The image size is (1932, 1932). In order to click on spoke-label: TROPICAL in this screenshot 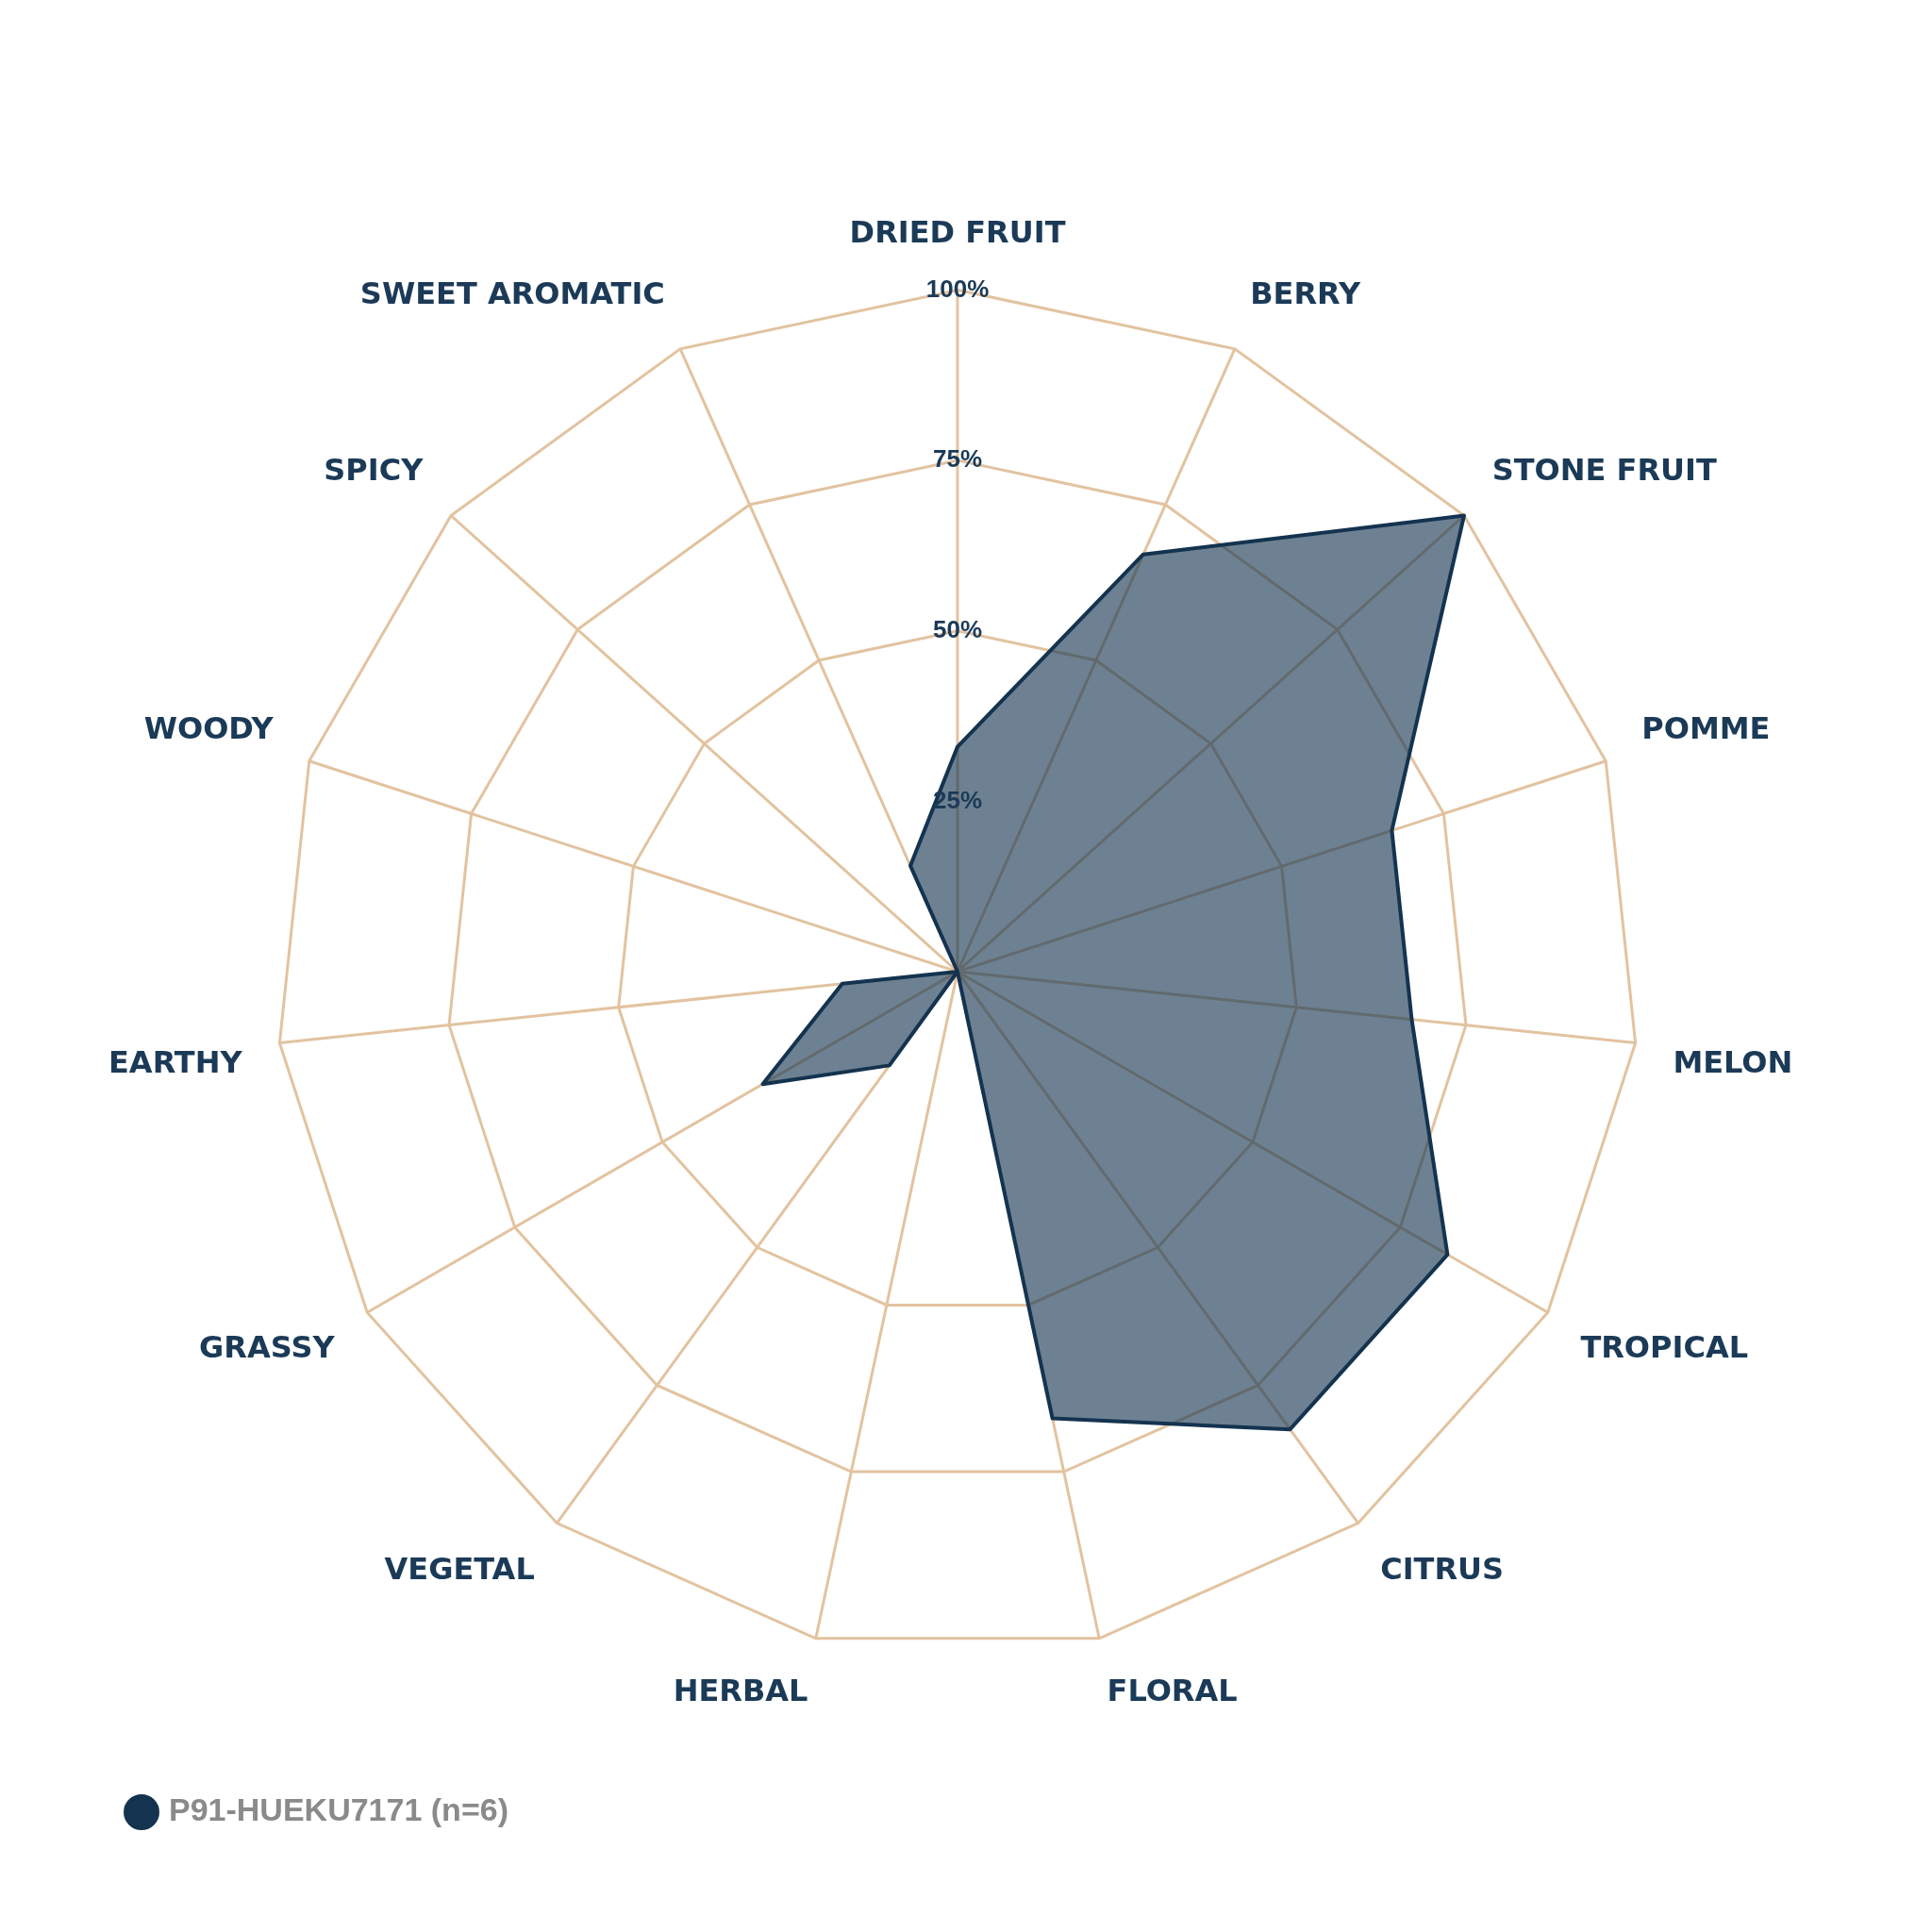, I will do `click(1665, 1346)`.